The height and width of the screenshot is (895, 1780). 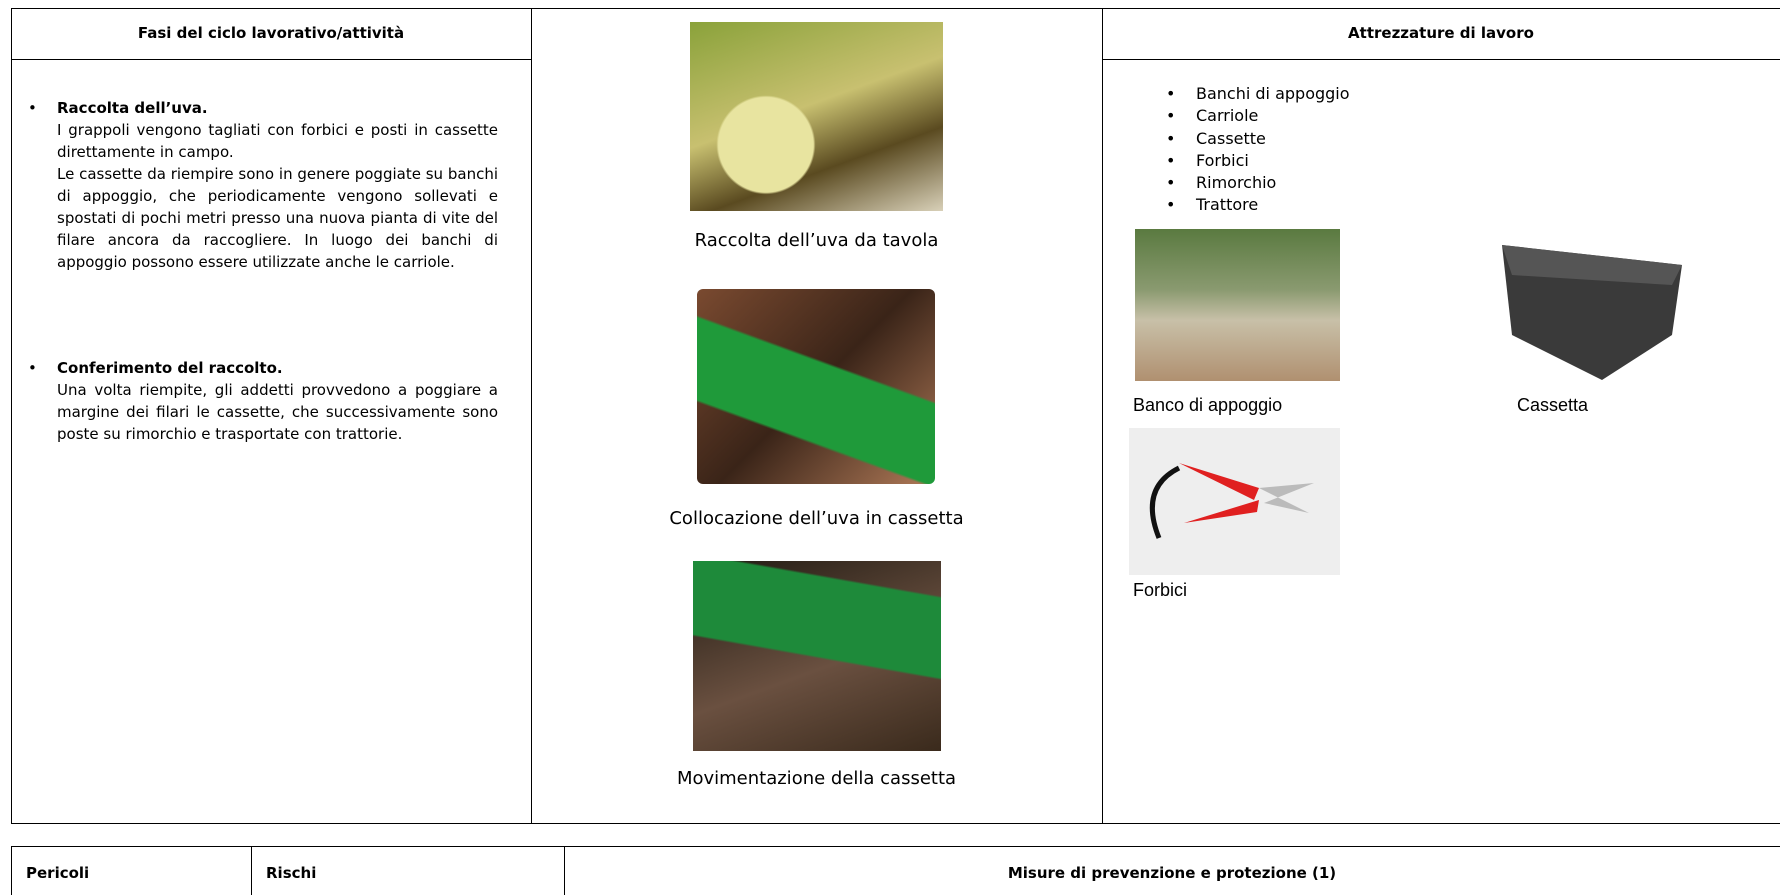 What do you see at coordinates (291, 873) in the screenshot?
I see `header: Rischi` at bounding box center [291, 873].